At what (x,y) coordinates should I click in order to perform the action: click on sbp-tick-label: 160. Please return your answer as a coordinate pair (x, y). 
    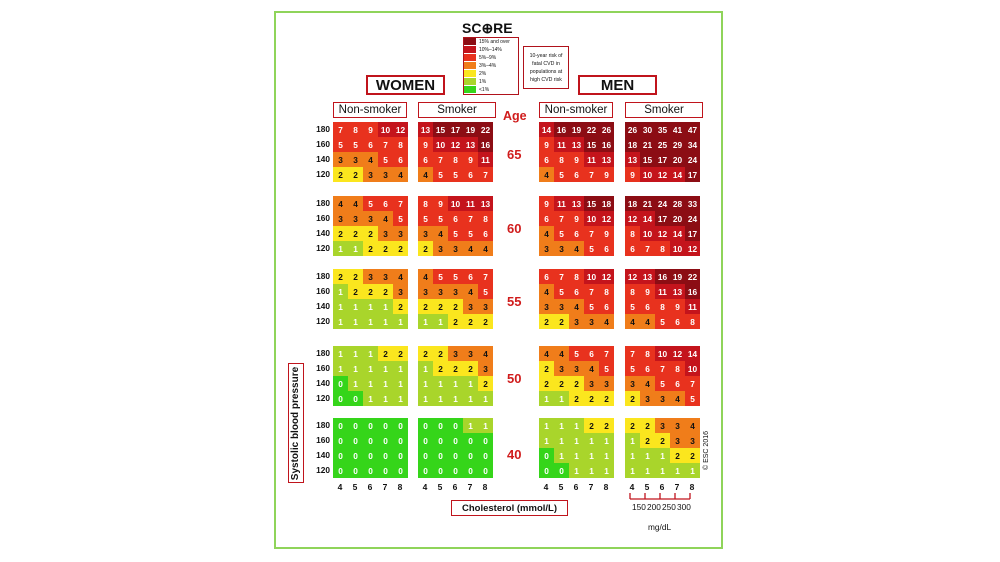
    Looking at the image, I should click on (323, 144).